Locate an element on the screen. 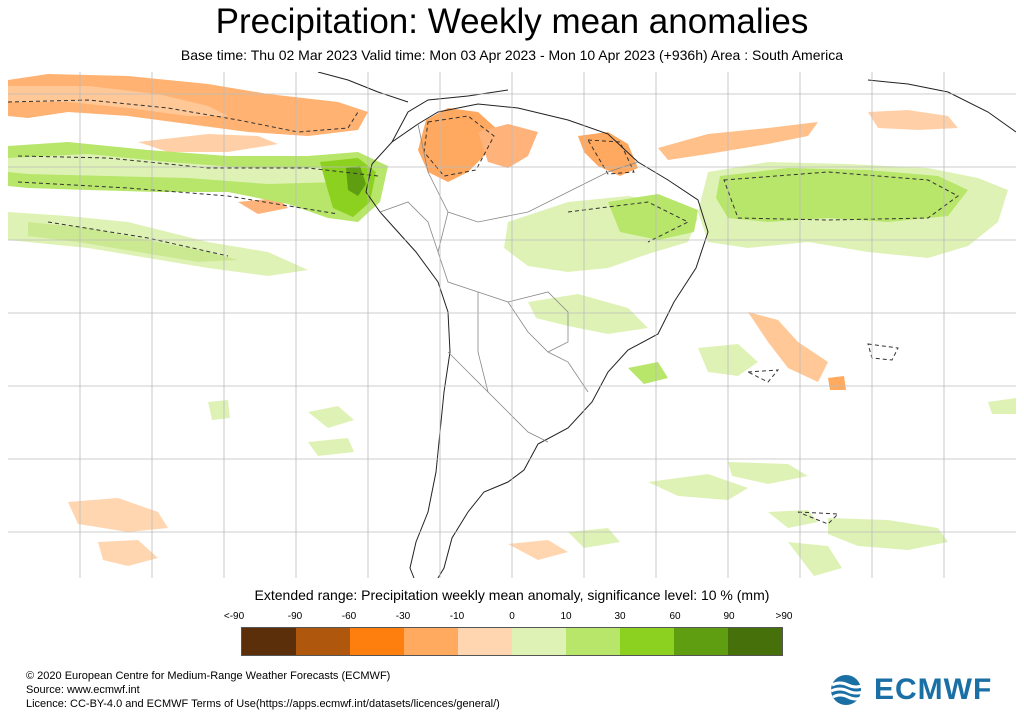 The width and height of the screenshot is (1024, 720). country-borders is located at coordinates (509, 283).